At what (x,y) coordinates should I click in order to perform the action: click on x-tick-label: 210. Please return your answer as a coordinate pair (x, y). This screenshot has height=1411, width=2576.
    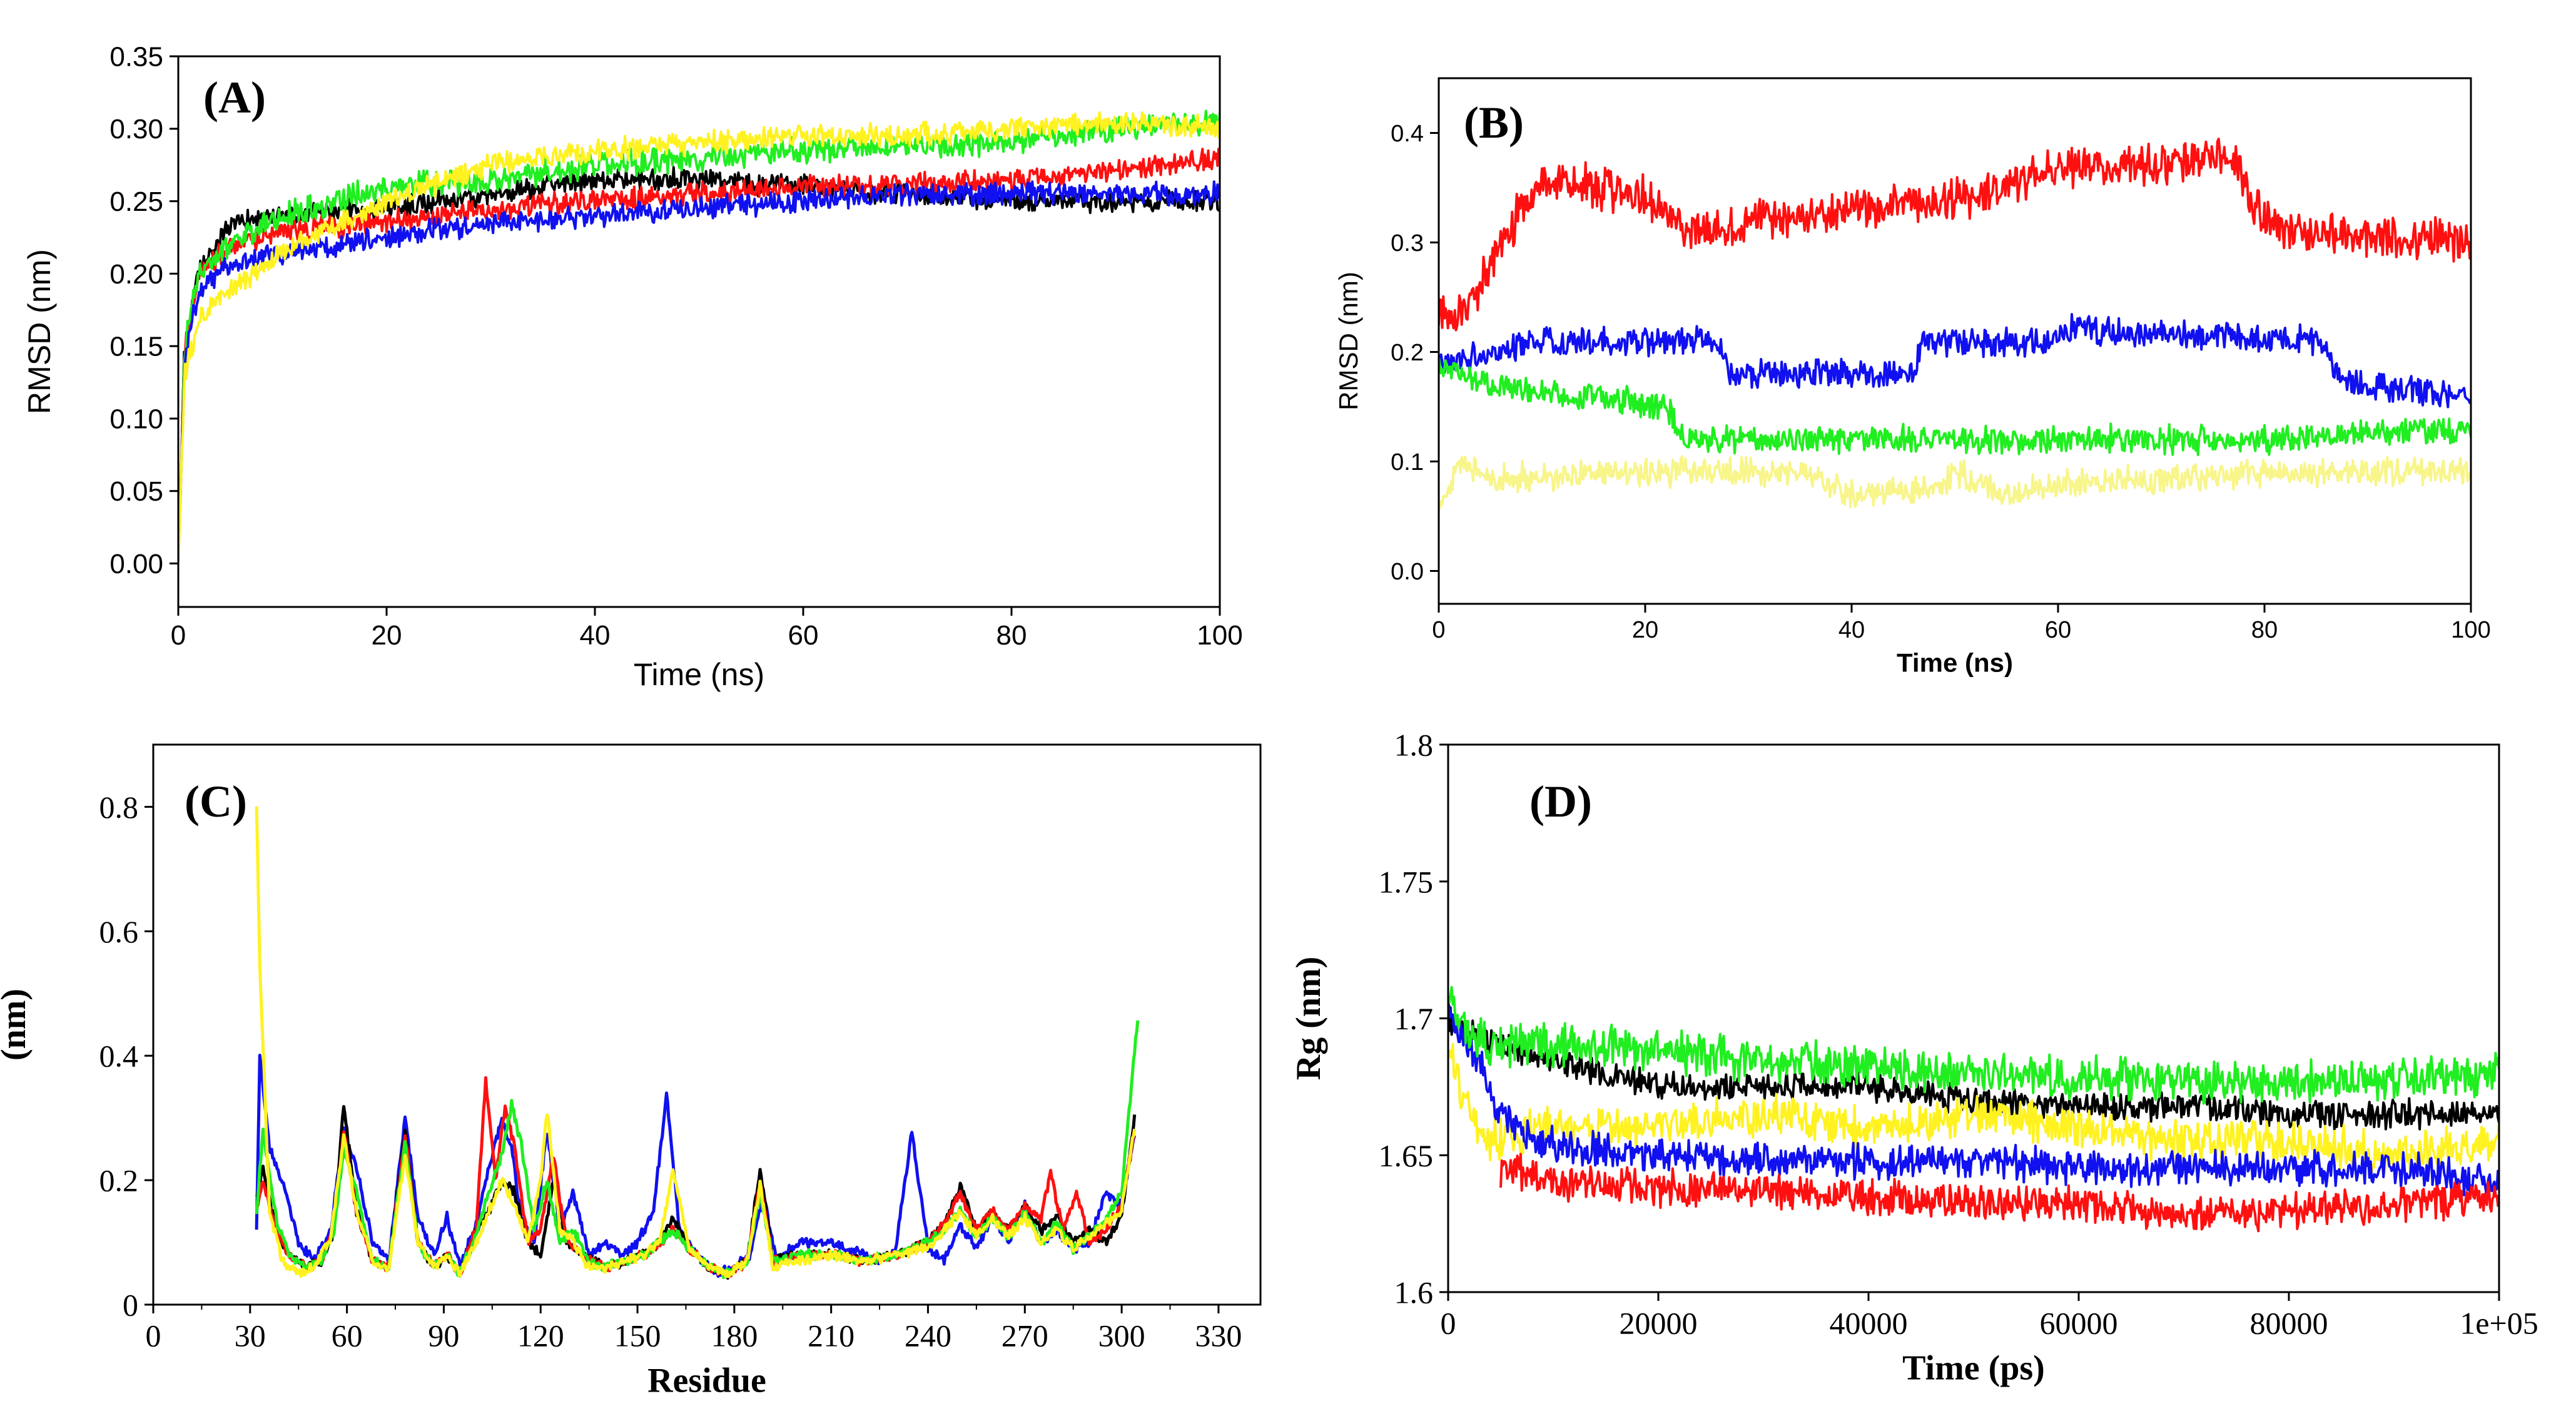
    Looking at the image, I should click on (831, 1335).